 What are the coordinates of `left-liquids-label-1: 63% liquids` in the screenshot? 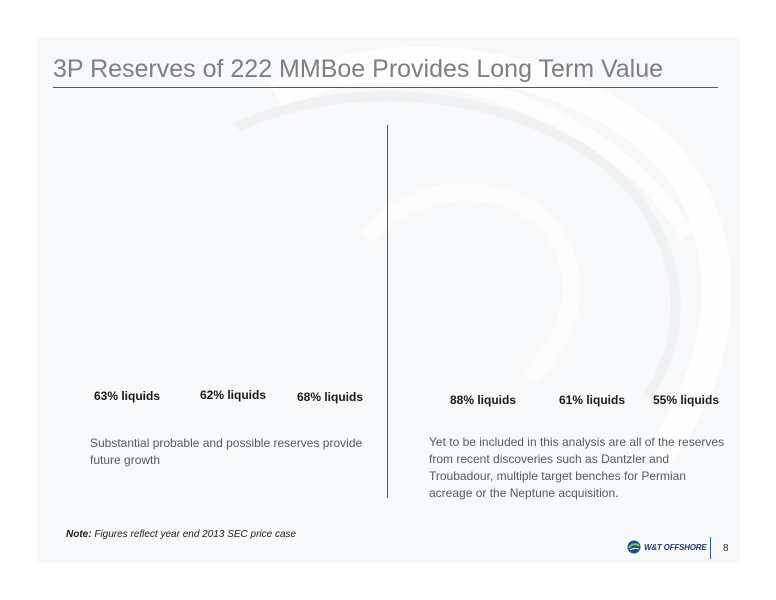 It's located at (127, 396).